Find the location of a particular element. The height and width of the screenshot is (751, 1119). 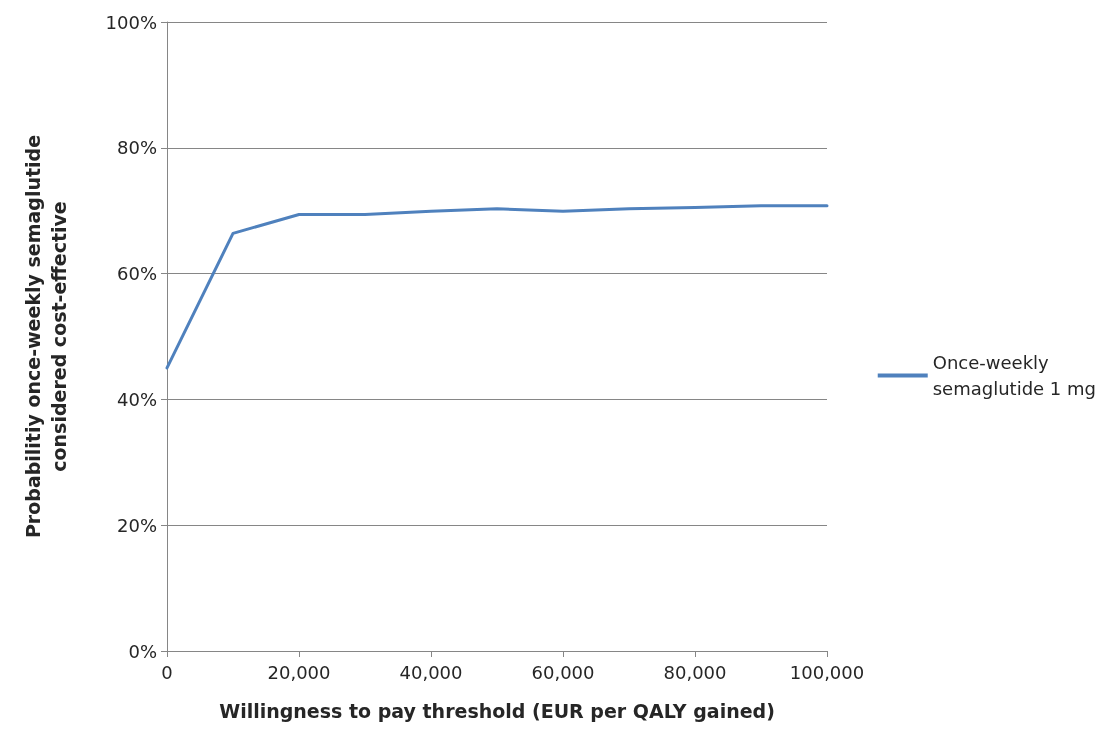

x-tick-label: 100,000 is located at coordinates (827, 672).